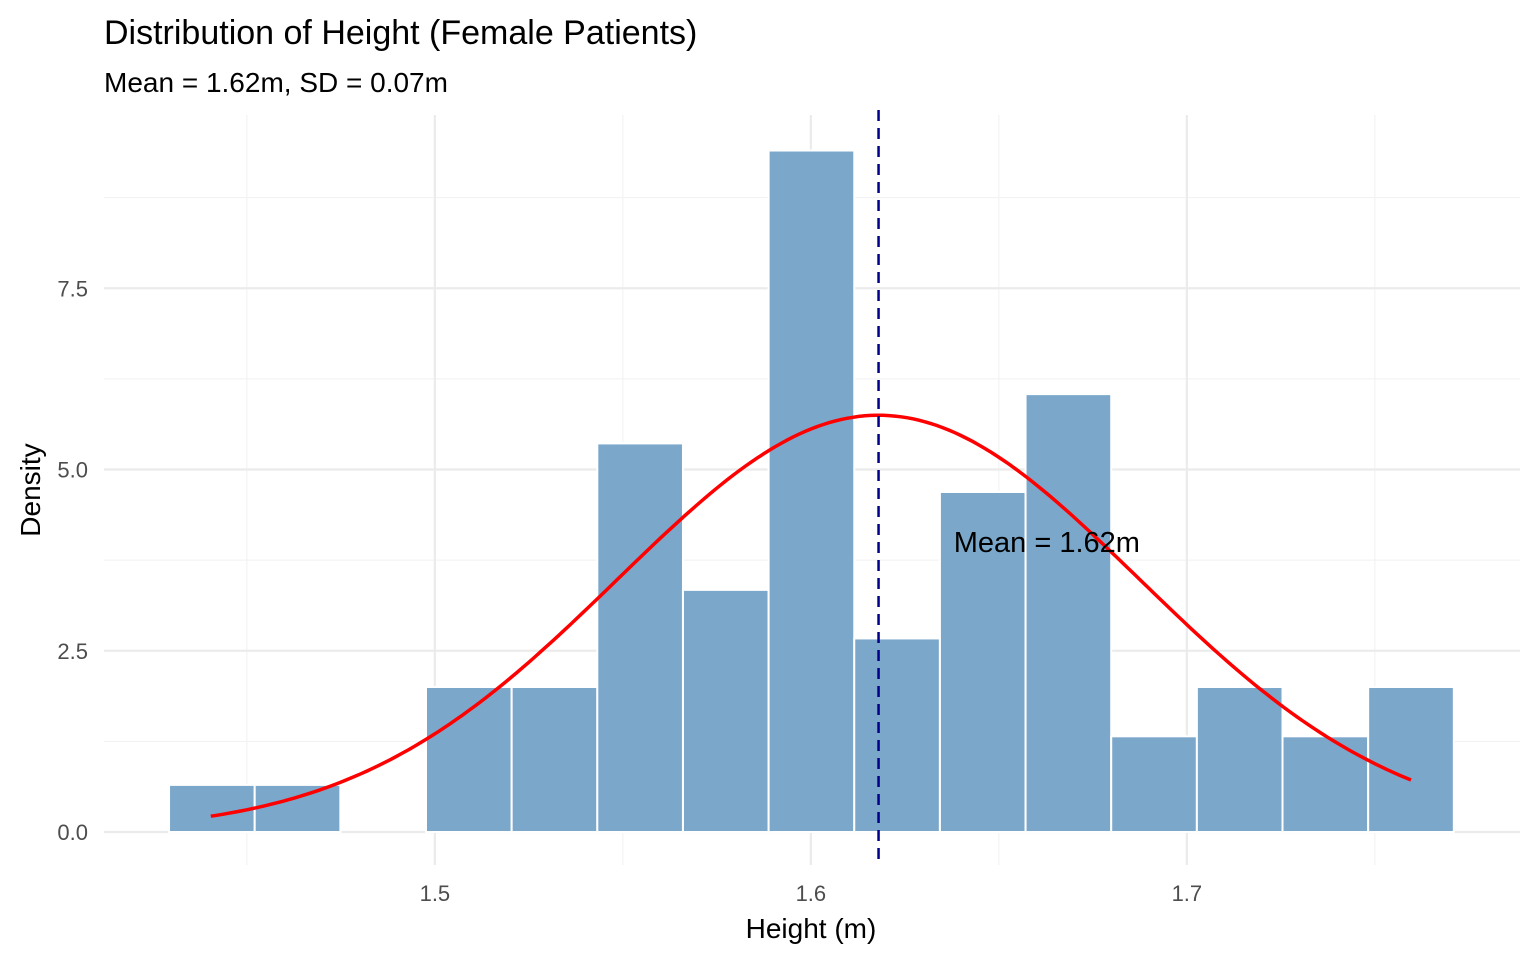 This screenshot has height=960, width=1536. What do you see at coordinates (1047, 543) in the screenshot?
I see `mean-annotation: Mean = 1.62m` at bounding box center [1047, 543].